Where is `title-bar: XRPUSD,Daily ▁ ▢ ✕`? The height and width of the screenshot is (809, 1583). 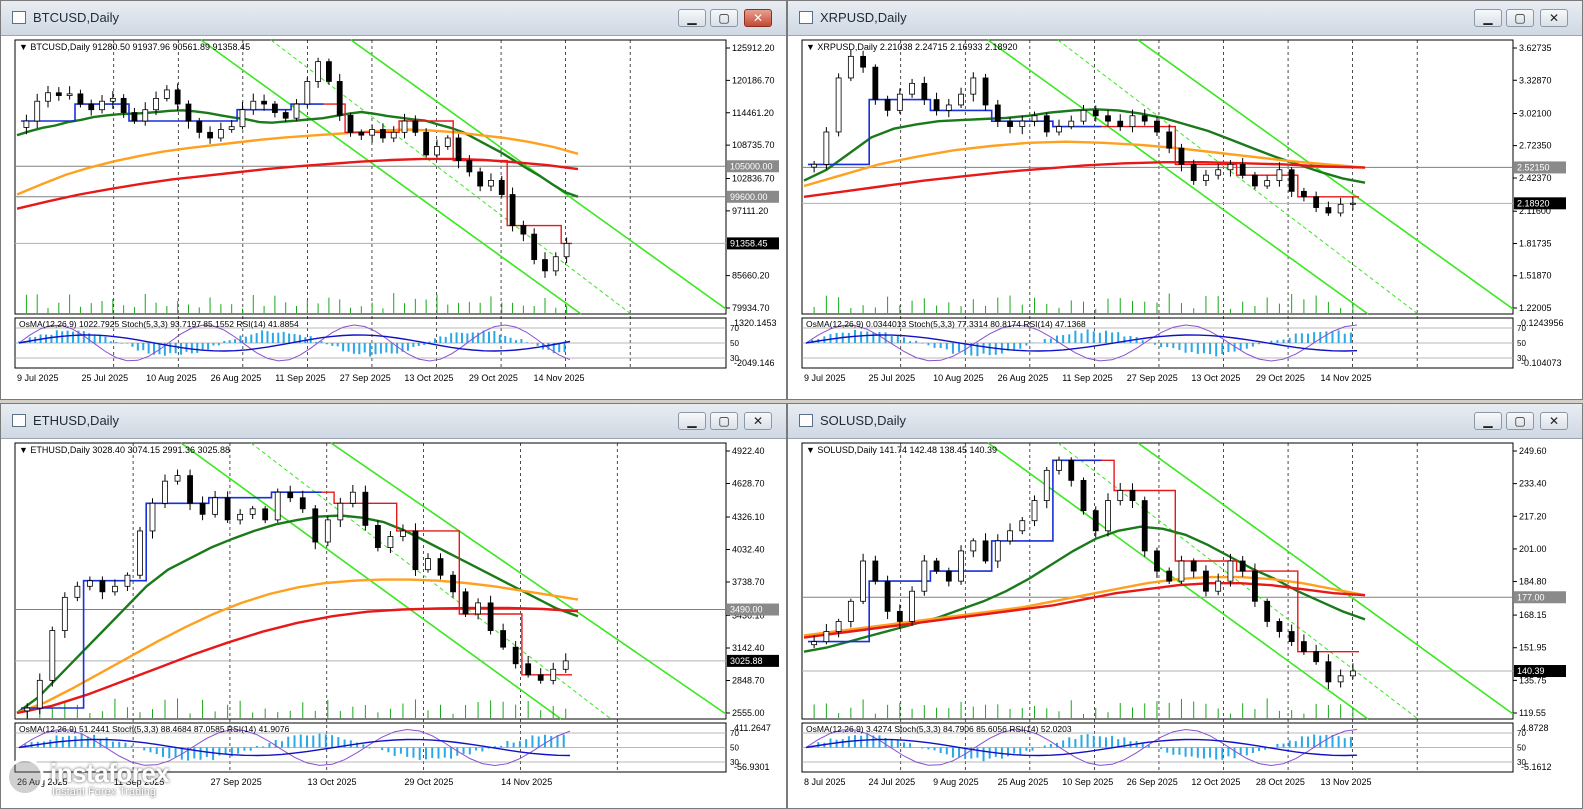 title-bar: XRPUSD,Daily ▁ ▢ ✕ is located at coordinates (1185, 18).